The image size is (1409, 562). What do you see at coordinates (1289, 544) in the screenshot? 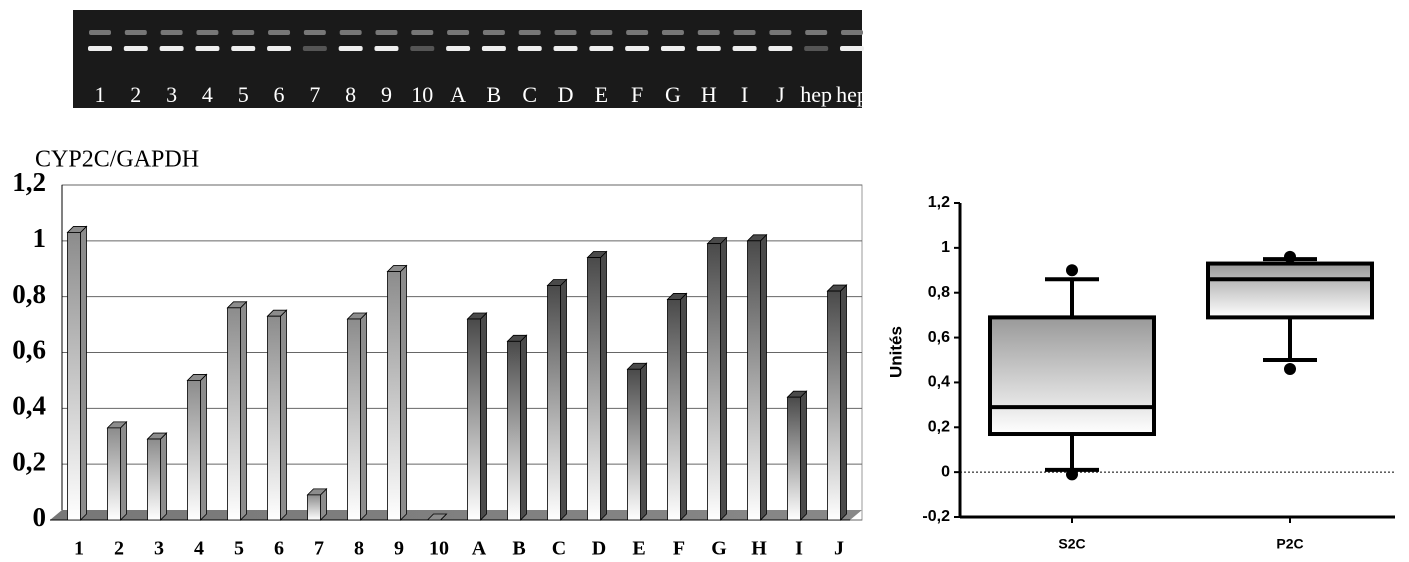
I see `x-tick-label: P2C` at bounding box center [1289, 544].